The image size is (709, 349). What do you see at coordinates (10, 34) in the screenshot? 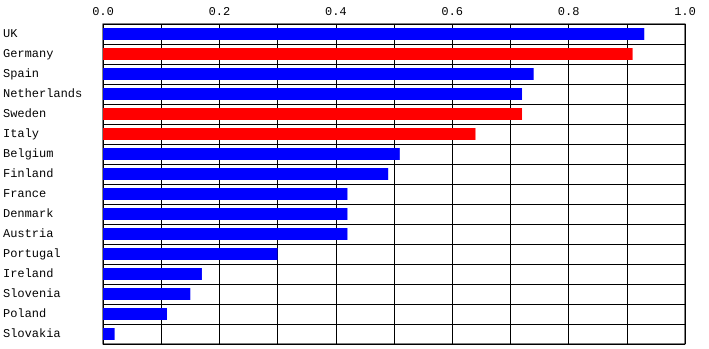
I see `y-tick-label: UK` at bounding box center [10, 34].